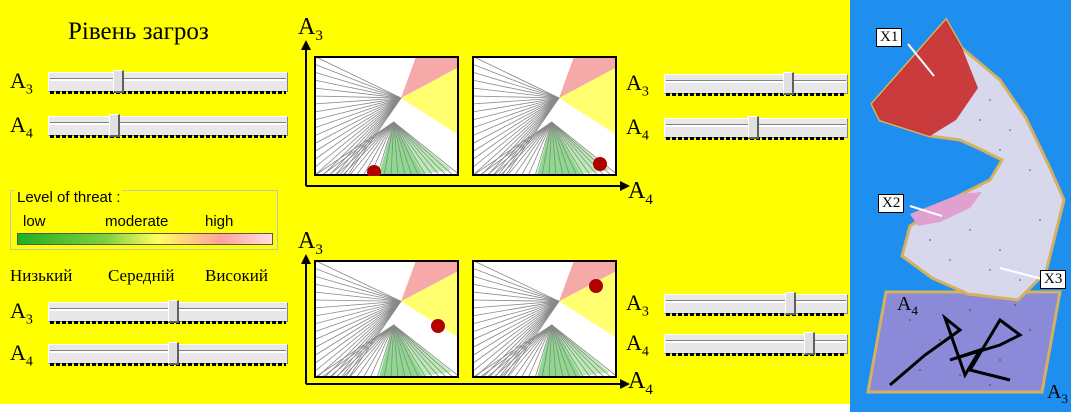  I want to click on legend-low: low, so click(34, 221).